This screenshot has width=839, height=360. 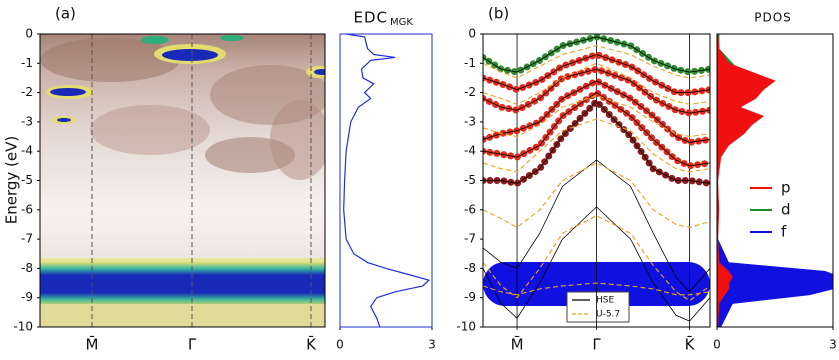 What do you see at coordinates (786, 188) in the screenshot?
I see `legend-label: p` at bounding box center [786, 188].